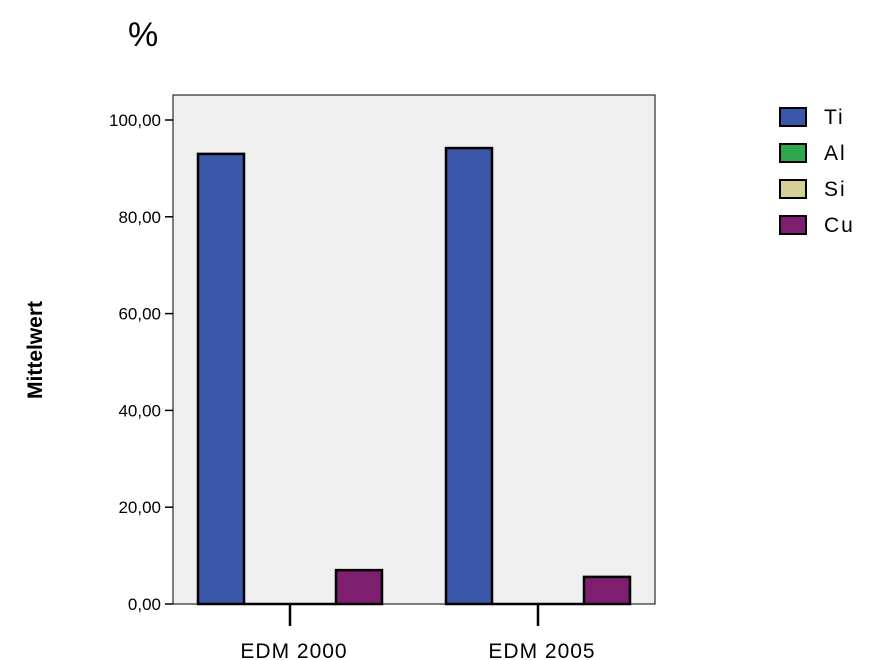  Describe the element at coordinates (135, 120) in the screenshot. I see `y-tick-label: 100,00` at that location.